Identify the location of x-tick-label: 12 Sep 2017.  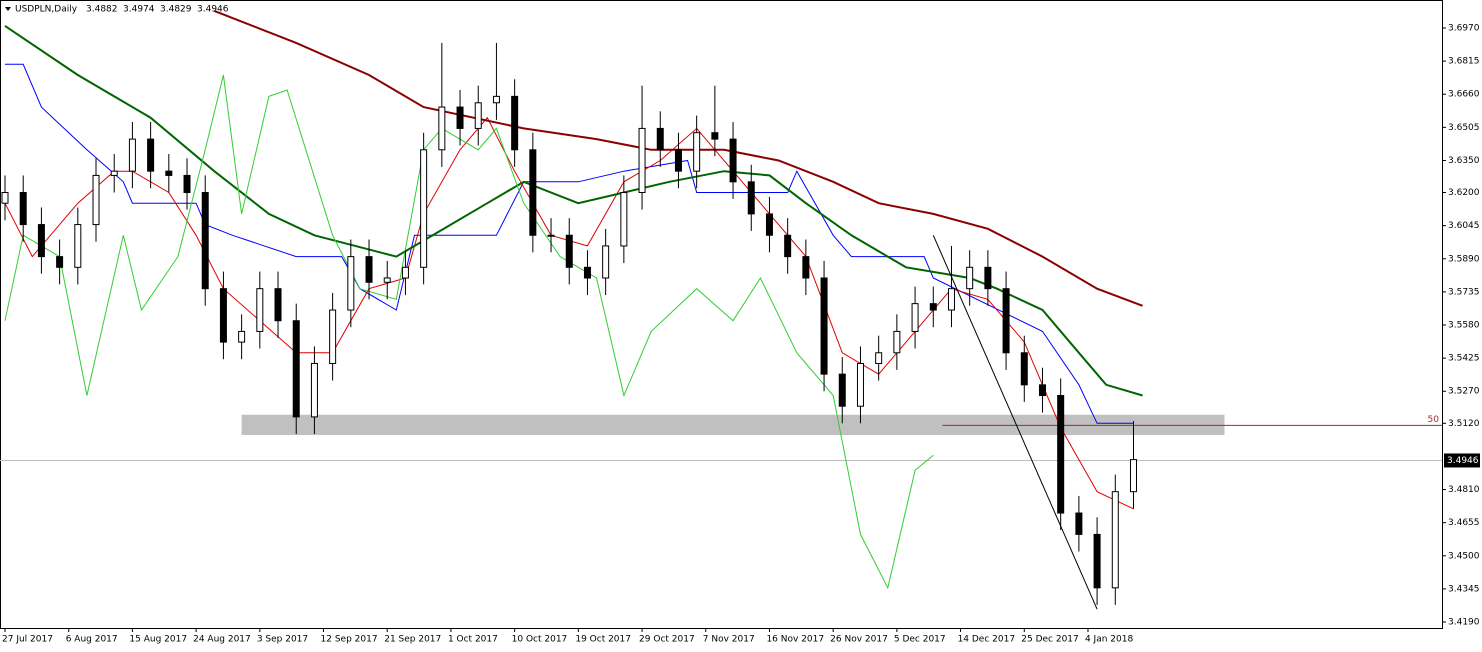
(349, 640).